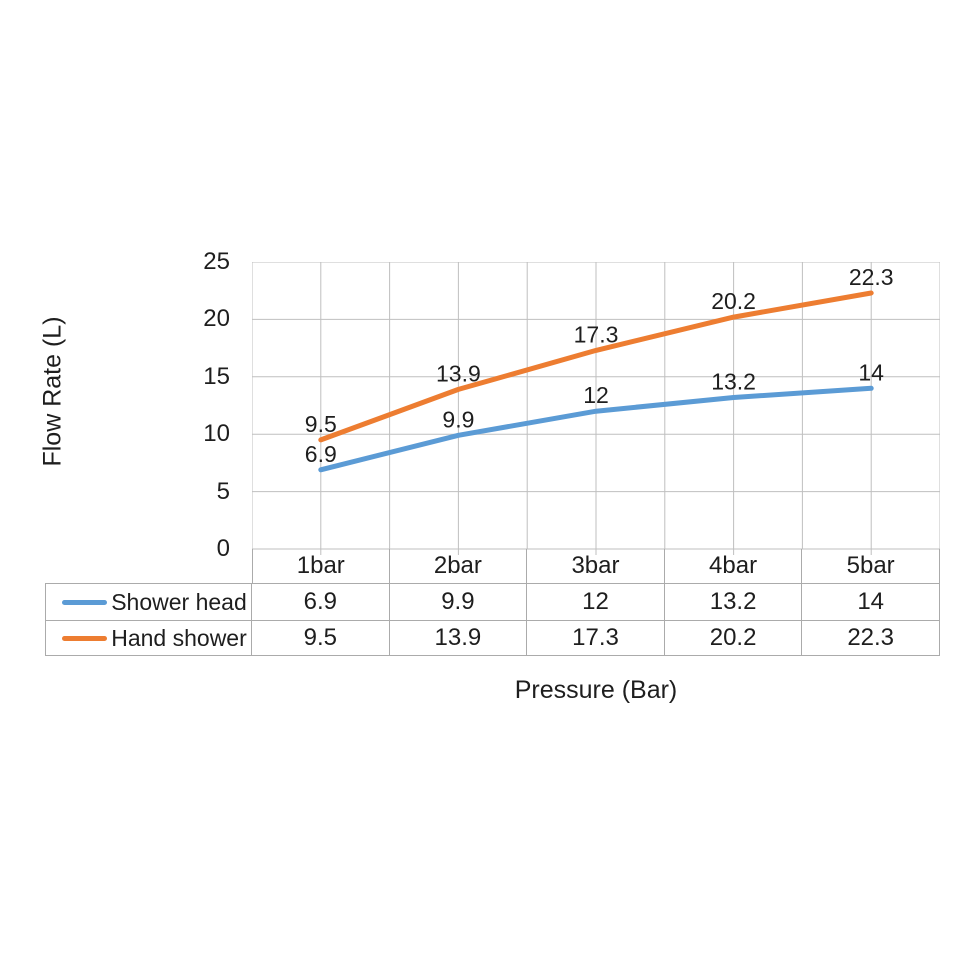  I want to click on data-labels-hand-shower: 9.5 13.9 17.3 20.2 22.3, so click(599, 350).